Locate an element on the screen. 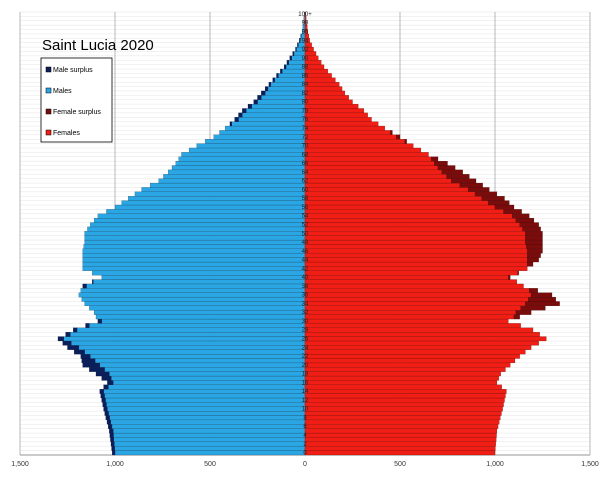 This screenshot has height=482, width=600. age-tick-label: 80 is located at coordinates (305, 103).